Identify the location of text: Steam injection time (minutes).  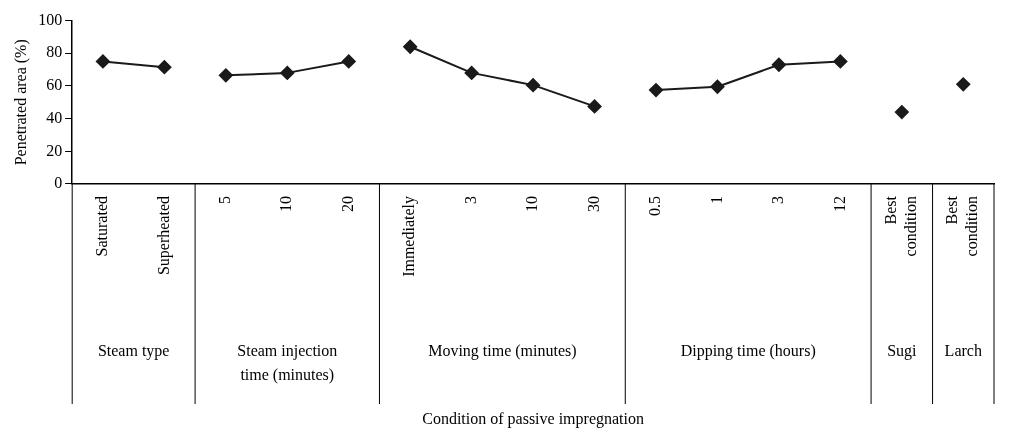
(287, 363).